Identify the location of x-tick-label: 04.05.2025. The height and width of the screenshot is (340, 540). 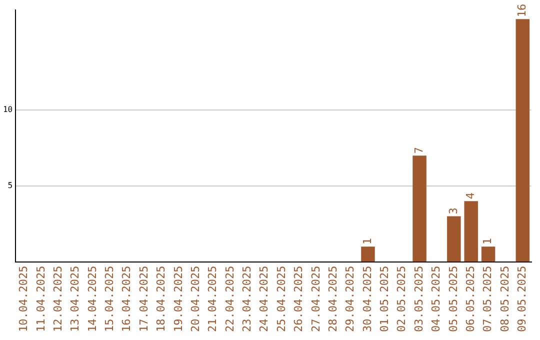
(436, 299).